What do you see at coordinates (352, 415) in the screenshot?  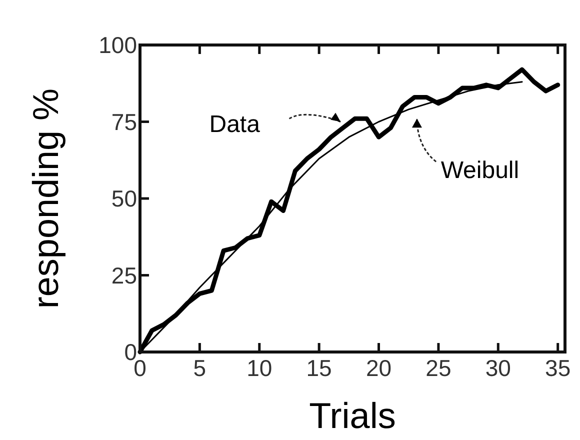 I see `x-axis-title: Trials` at bounding box center [352, 415].